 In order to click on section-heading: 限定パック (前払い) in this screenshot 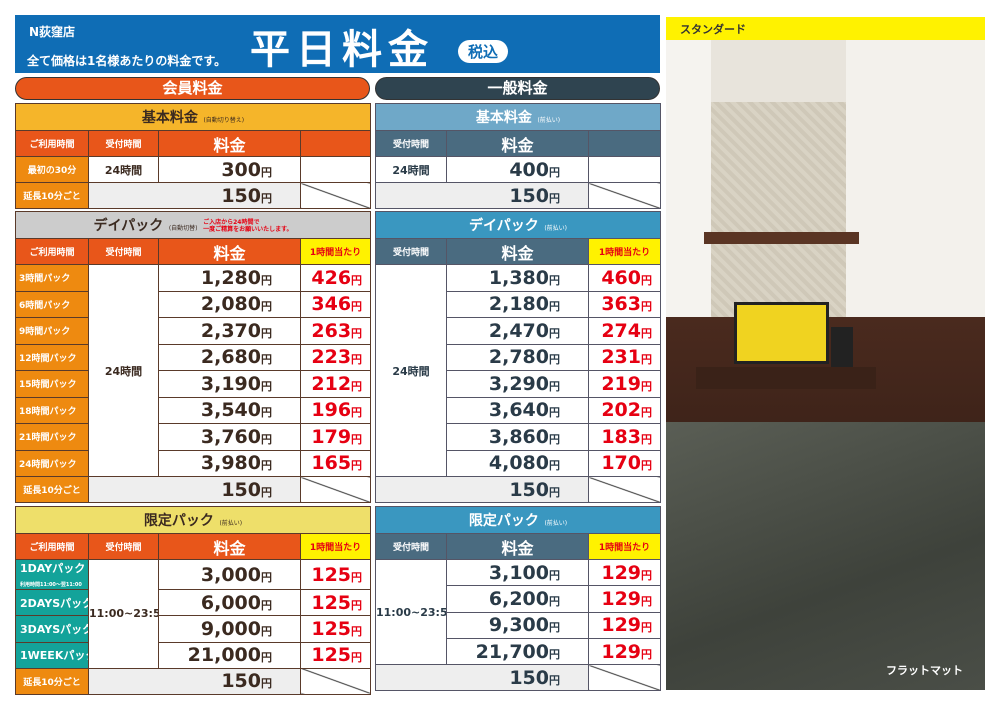, I will do `click(193, 520)`.